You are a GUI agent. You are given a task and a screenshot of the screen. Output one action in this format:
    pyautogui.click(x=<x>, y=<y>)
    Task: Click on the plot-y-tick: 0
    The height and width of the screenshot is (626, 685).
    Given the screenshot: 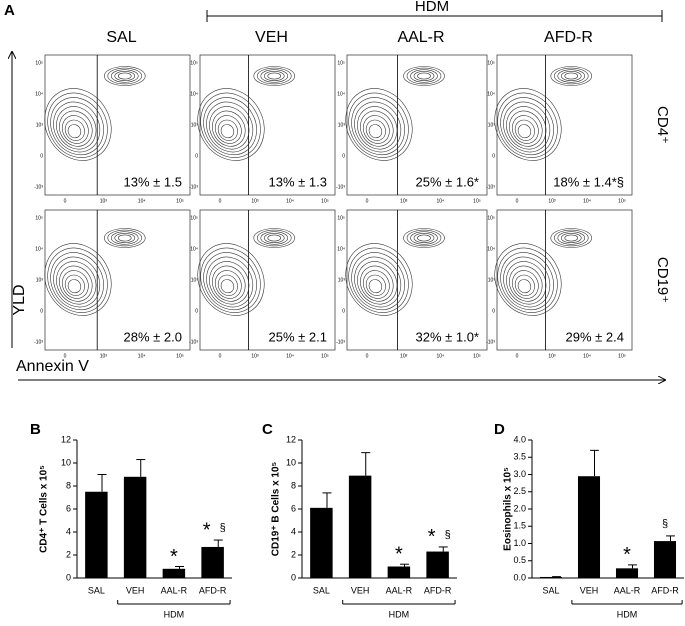 What is the action you would take?
    pyautogui.click(x=493, y=156)
    